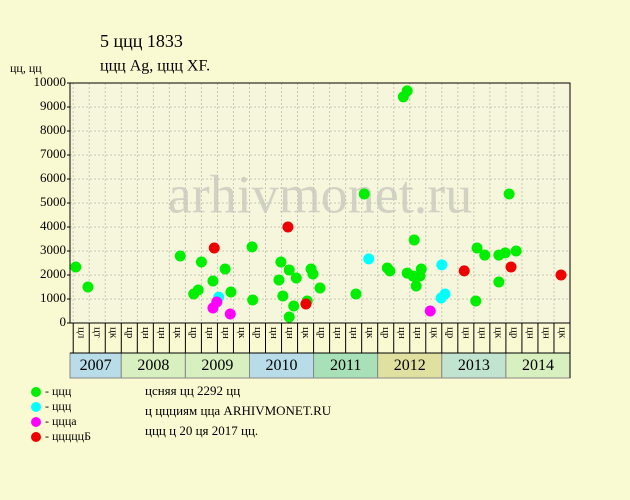 The width and height of the screenshot is (630, 500). Describe the element at coordinates (53, 153) in the screenshot. I see `y-tick-label: 7000` at that location.